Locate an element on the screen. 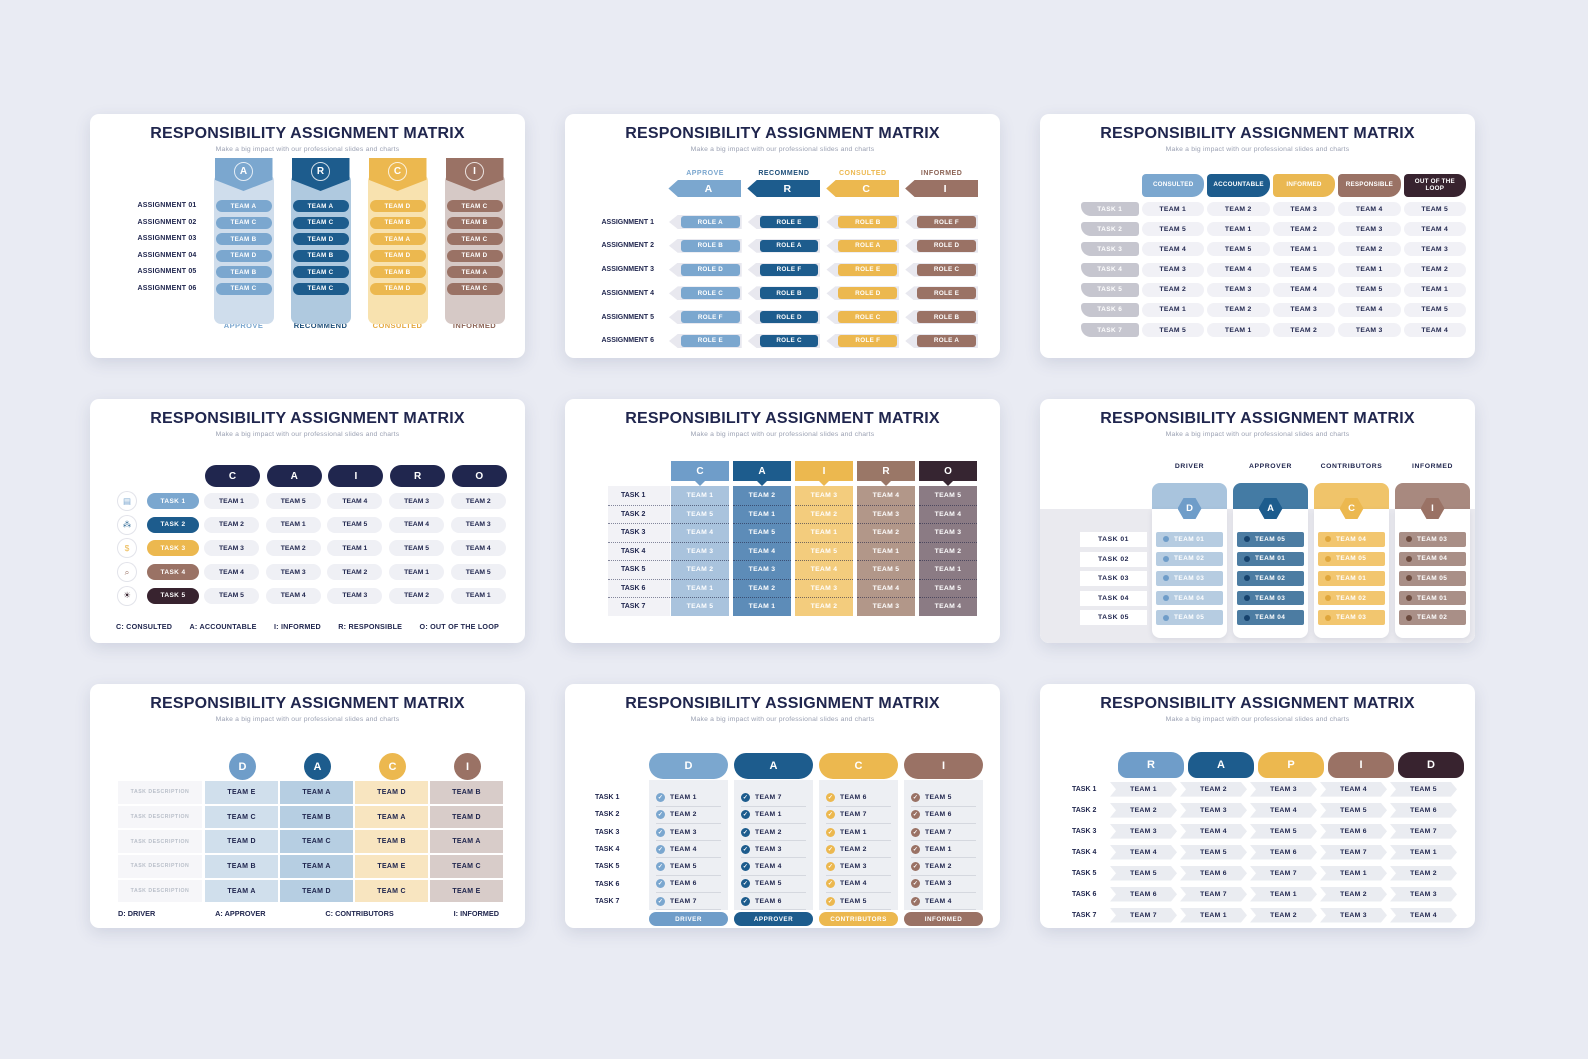  column-letter-pills: C A I R O is located at coordinates (359, 476).